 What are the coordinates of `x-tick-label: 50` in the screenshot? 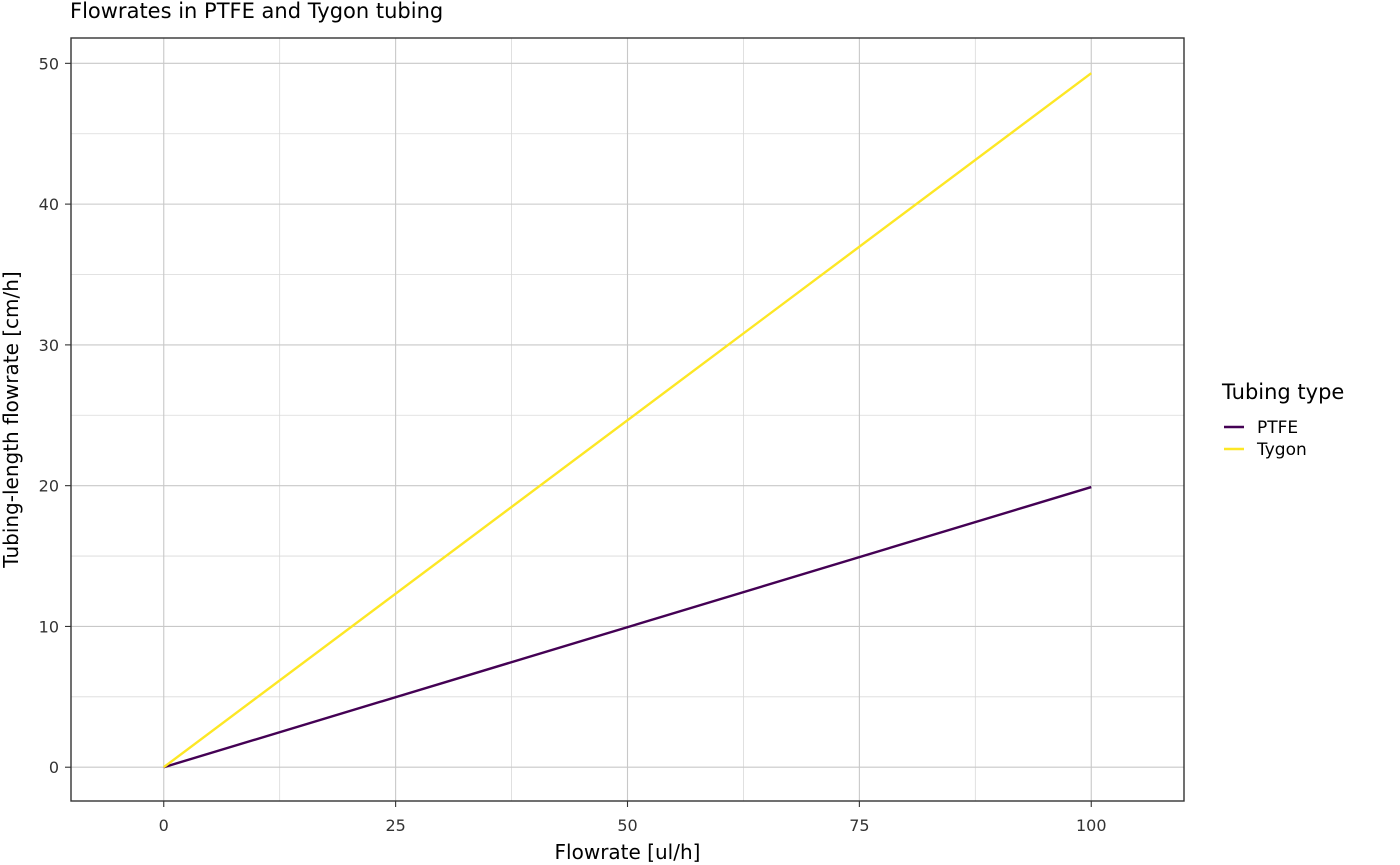 It's located at (627, 825).